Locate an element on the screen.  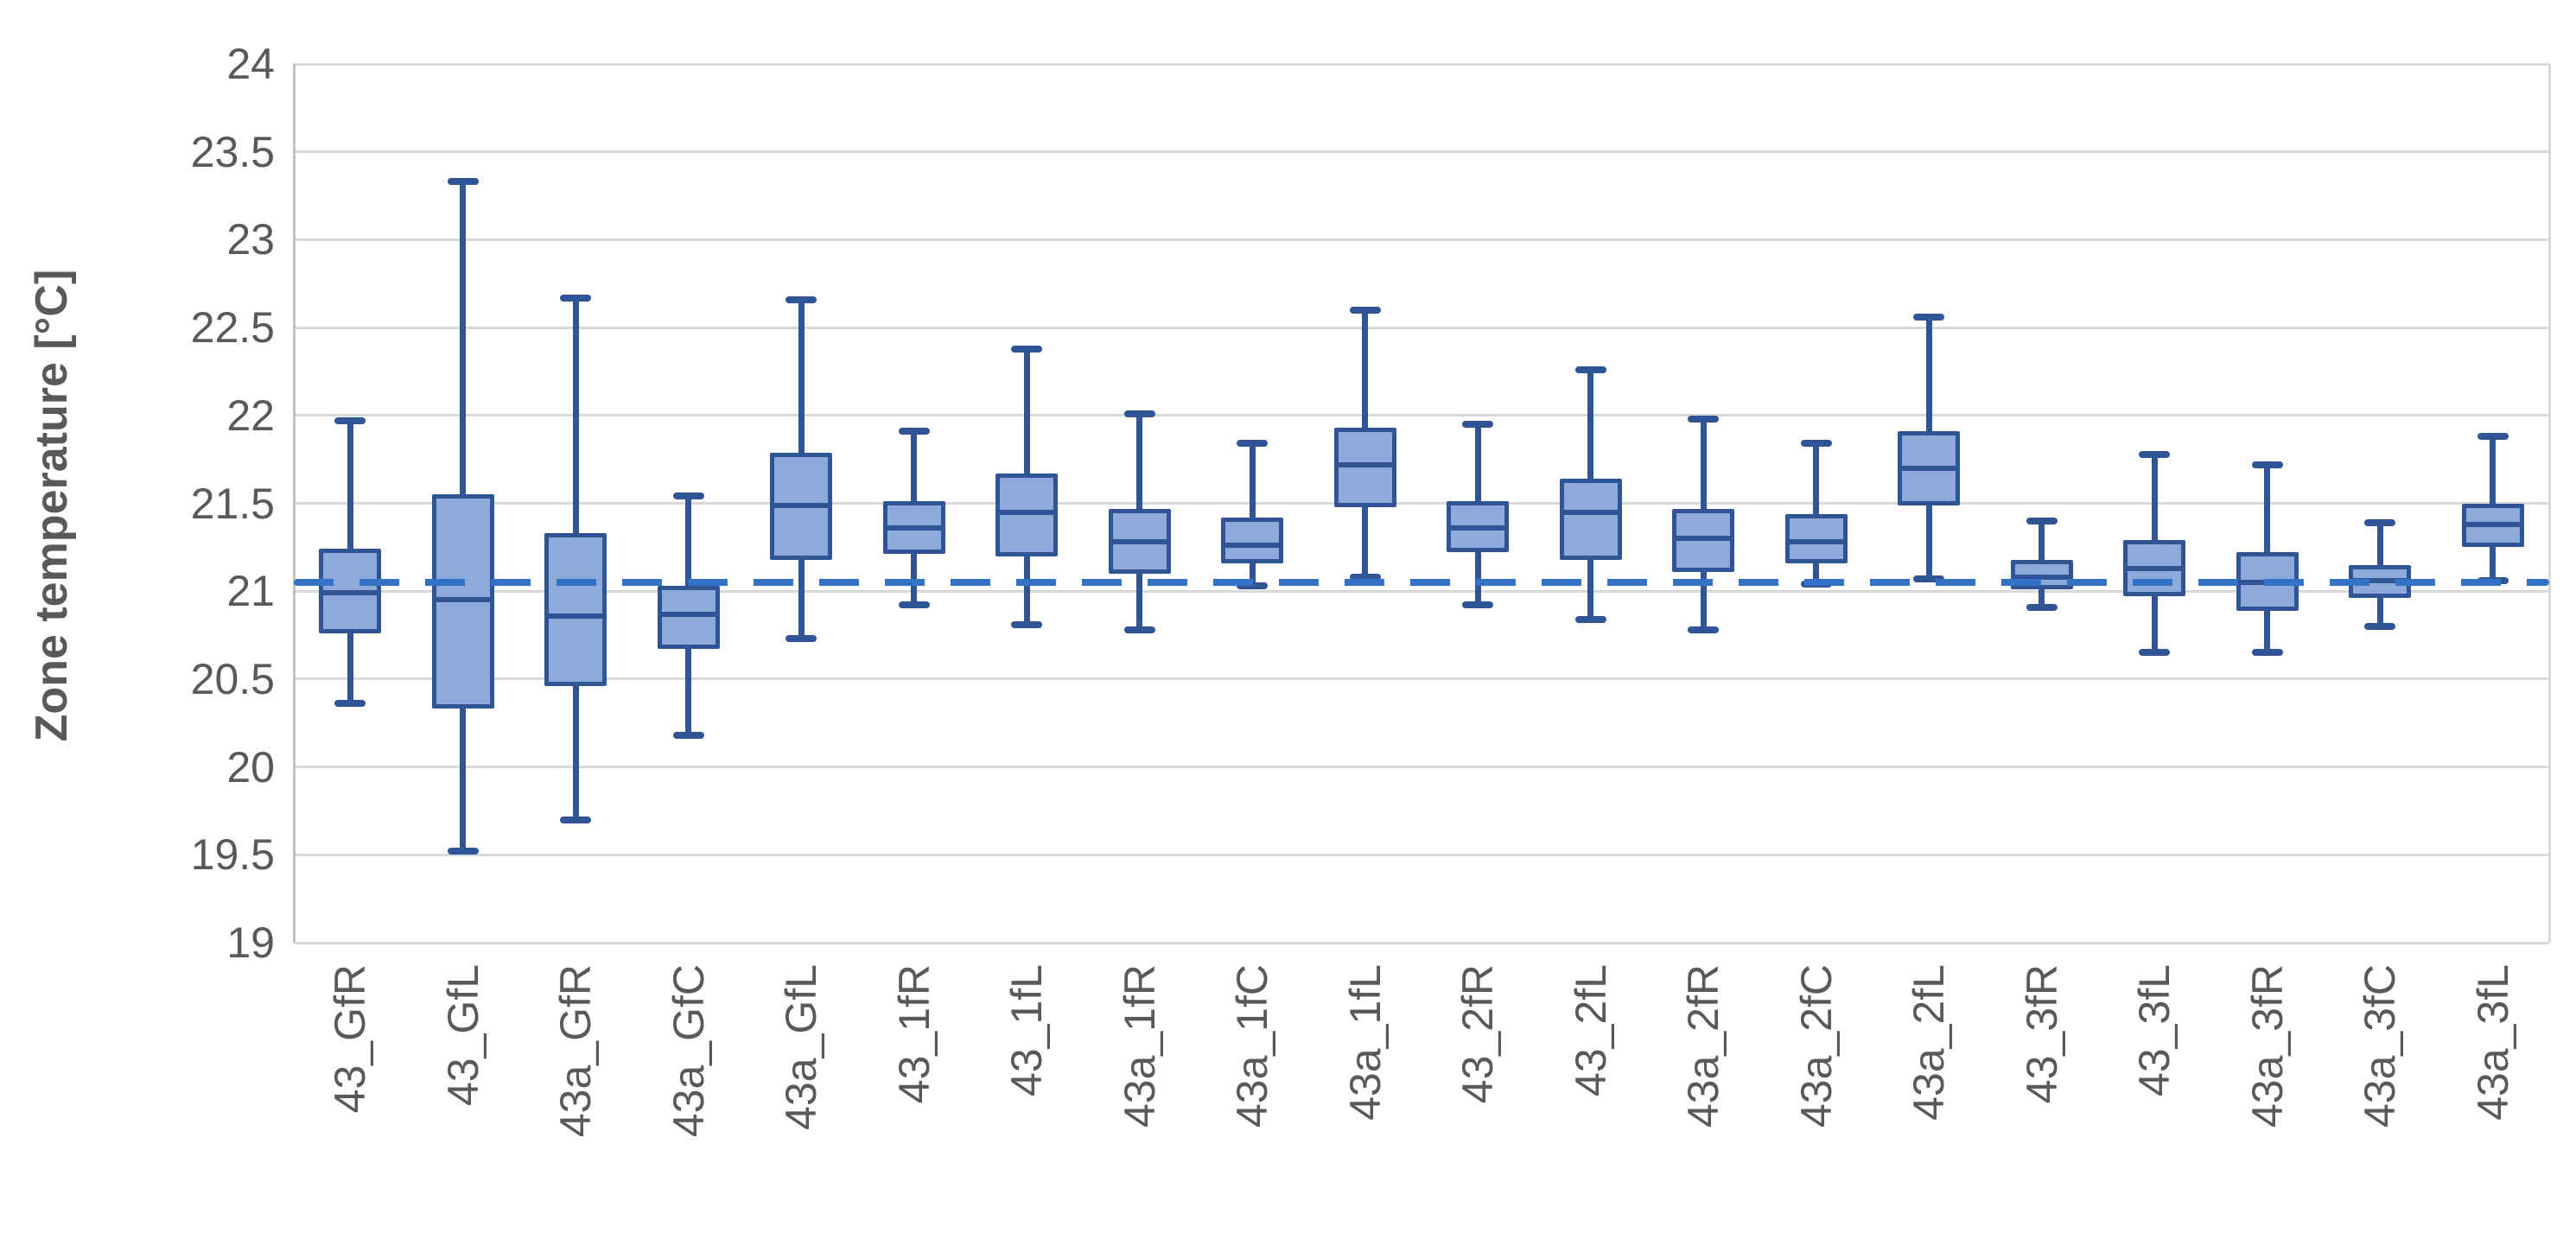
x-tick-label-holder: 43a_3fC is located at coordinates (2380, 1098).